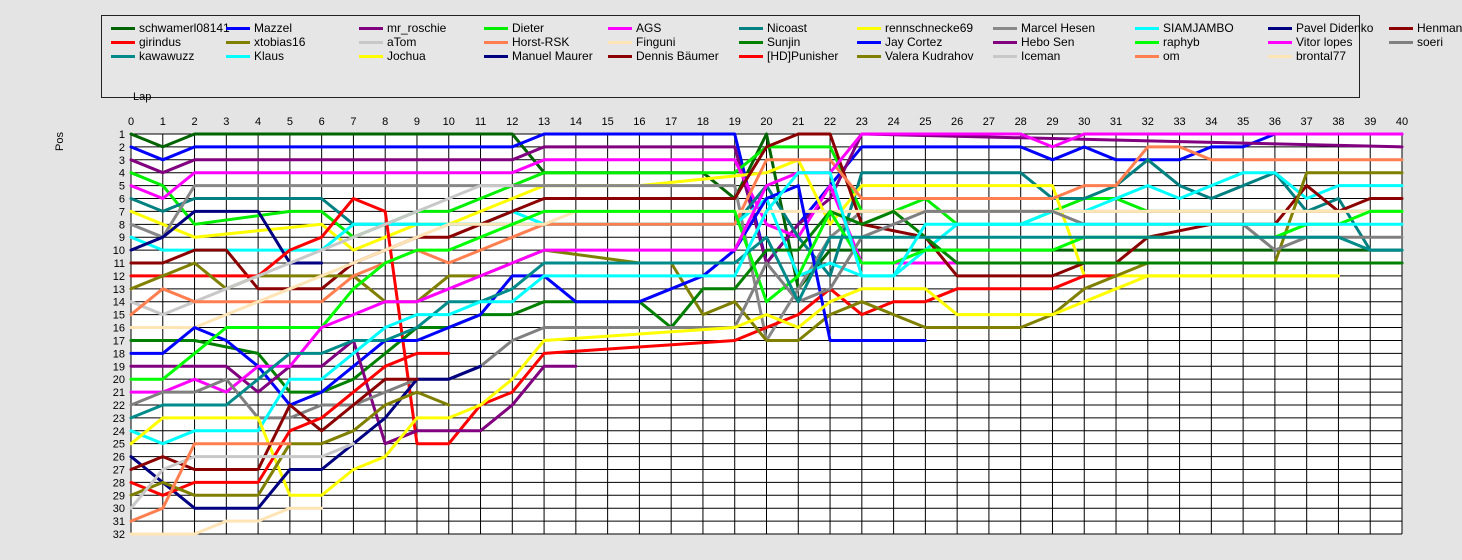 Image resolution: width=1462 pixels, height=560 pixels. Describe the element at coordinates (417, 28) in the screenshot. I see `legend-label: mr_roschie` at that location.